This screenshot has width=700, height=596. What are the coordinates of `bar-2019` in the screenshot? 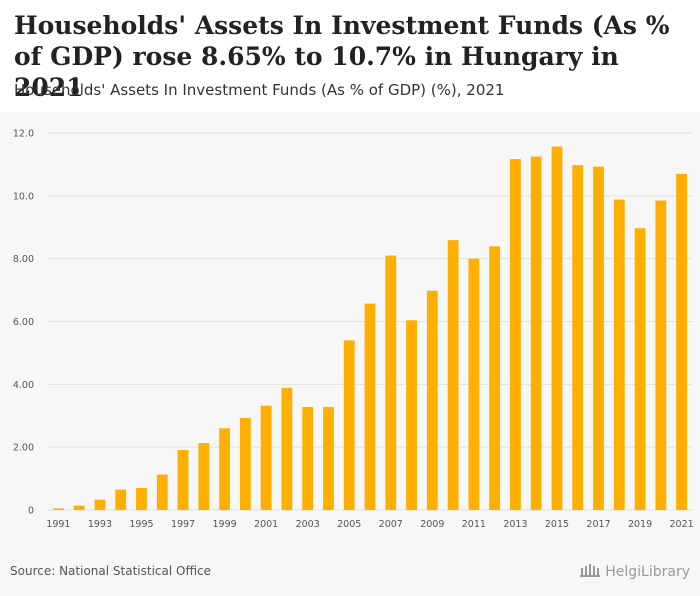 It's located at (640, 369).